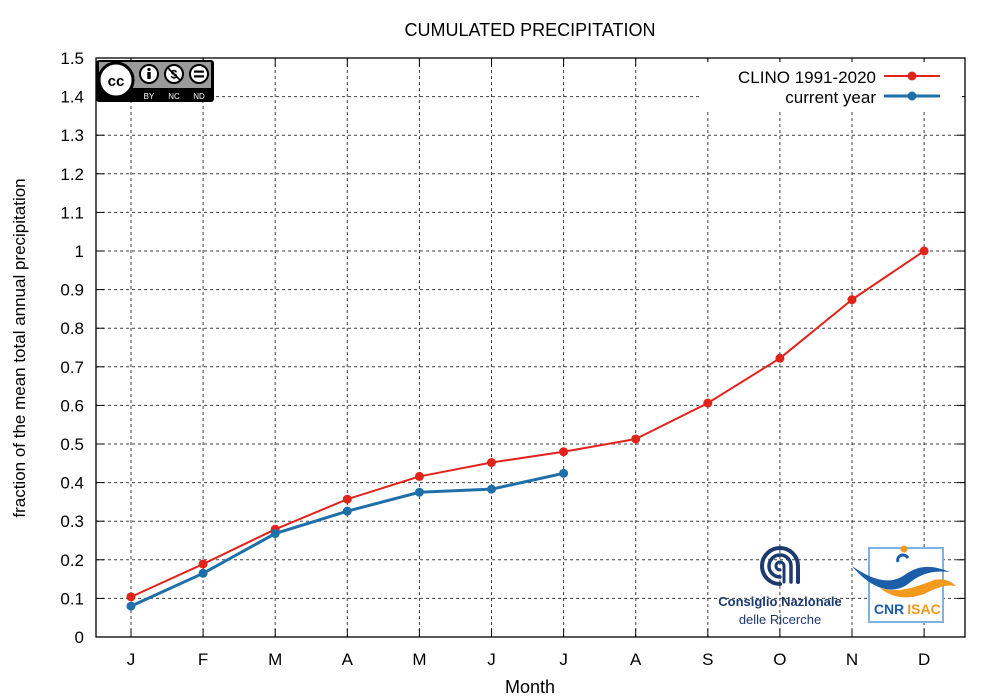  What do you see at coordinates (912, 96) in the screenshot?
I see `legend-marker-current-year` at bounding box center [912, 96].